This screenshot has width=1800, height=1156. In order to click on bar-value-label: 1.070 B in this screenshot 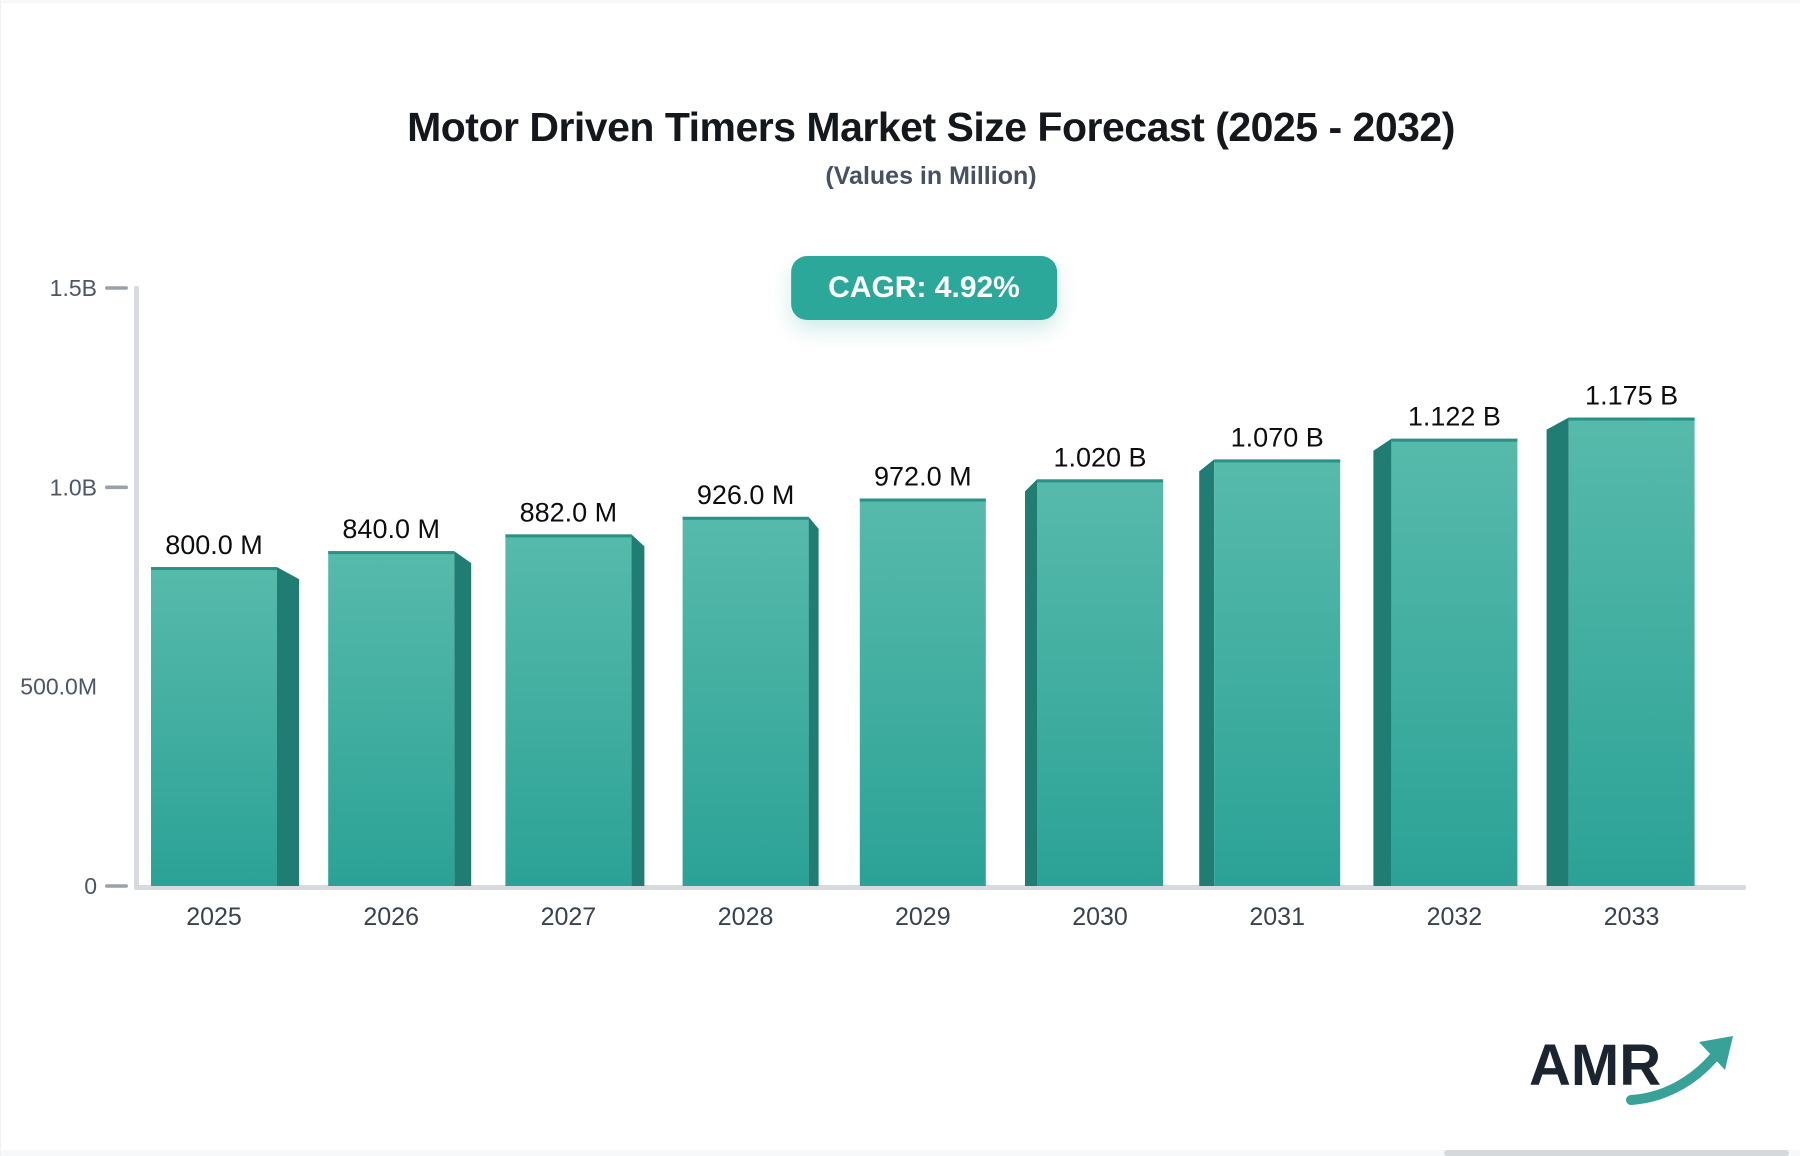, I will do `click(1277, 437)`.